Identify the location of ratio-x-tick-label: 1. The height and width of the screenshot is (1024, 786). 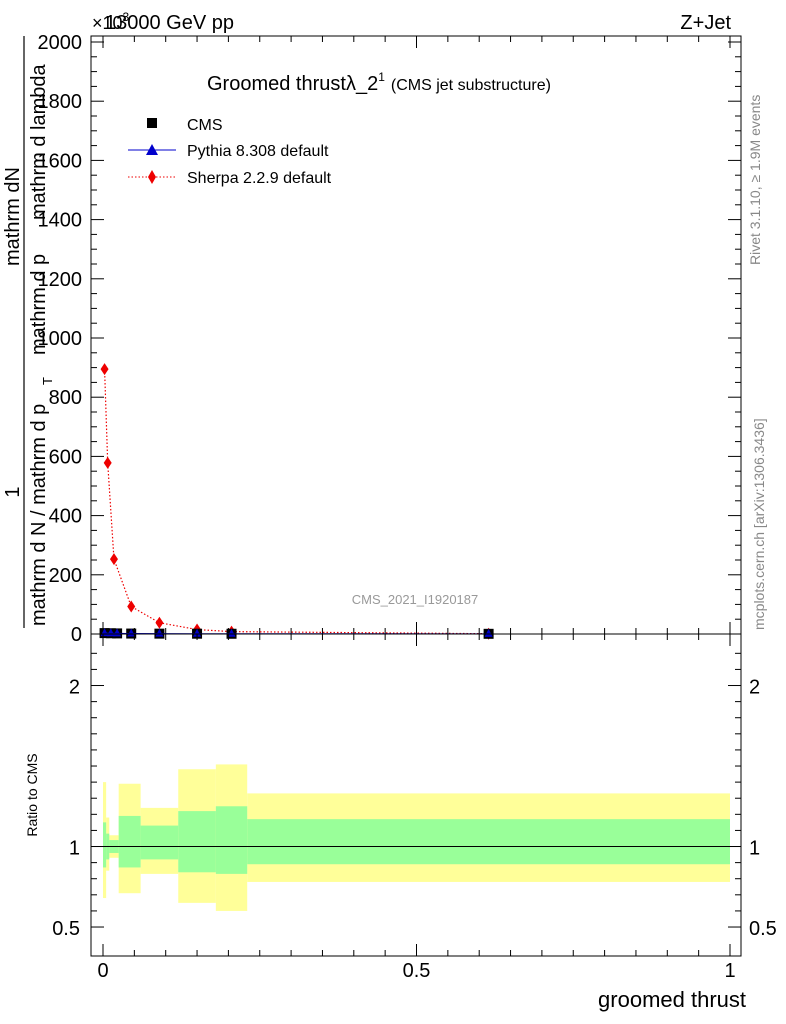
(729, 971).